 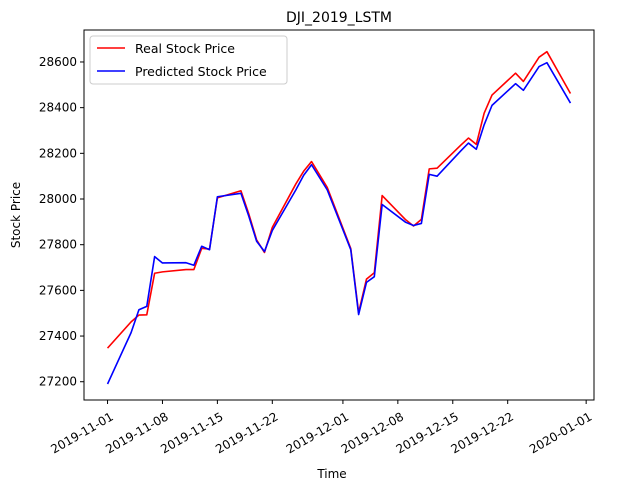 What do you see at coordinates (58, 199) in the screenshot?
I see `y-tick-label: 28000` at bounding box center [58, 199].